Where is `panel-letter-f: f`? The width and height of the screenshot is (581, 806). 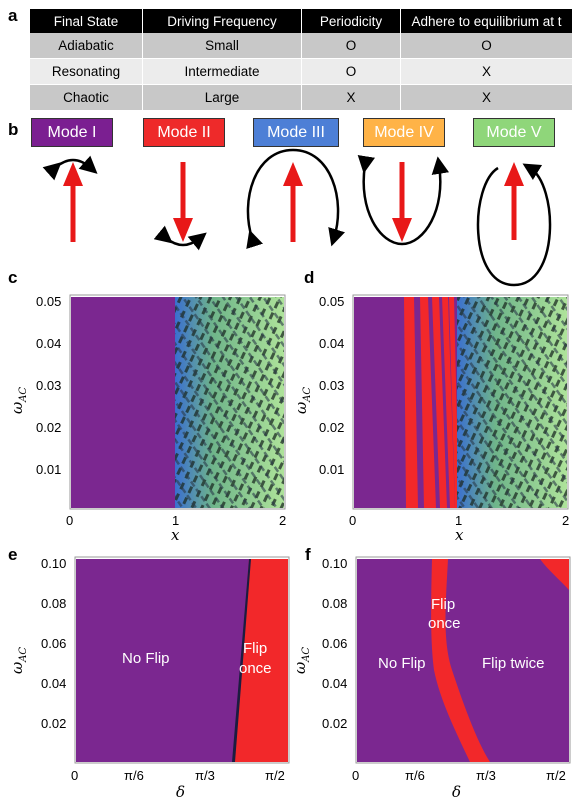
panel-letter-f: f is located at coordinates (308, 554).